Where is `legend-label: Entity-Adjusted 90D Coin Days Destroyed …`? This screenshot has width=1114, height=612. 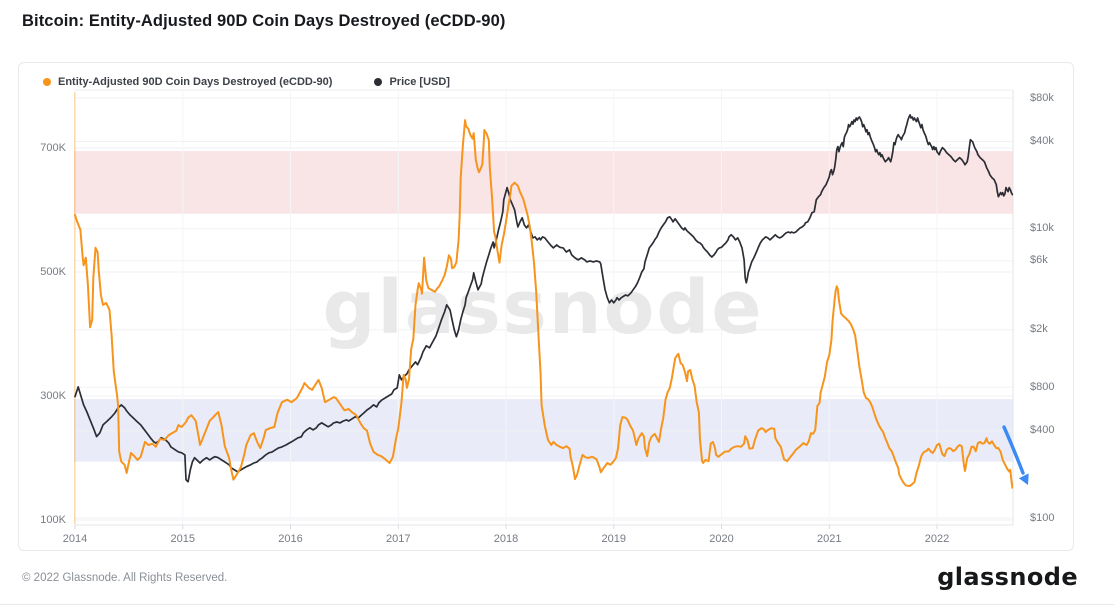 legend-label: Entity-Adjusted 90D Coin Days Destroyed … is located at coordinates (195, 82).